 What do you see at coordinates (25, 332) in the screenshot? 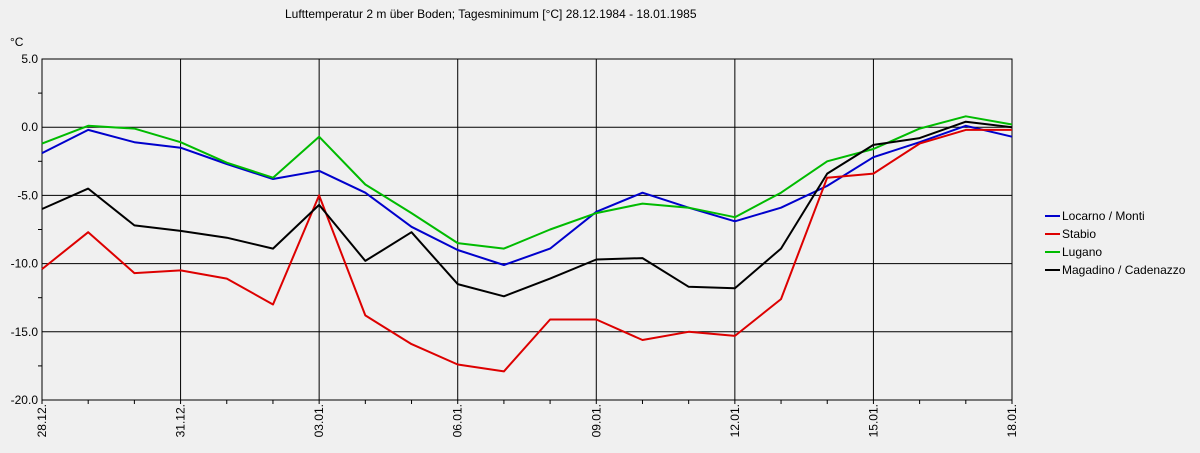
I see `y-tick-label: -15.0` at bounding box center [25, 332].